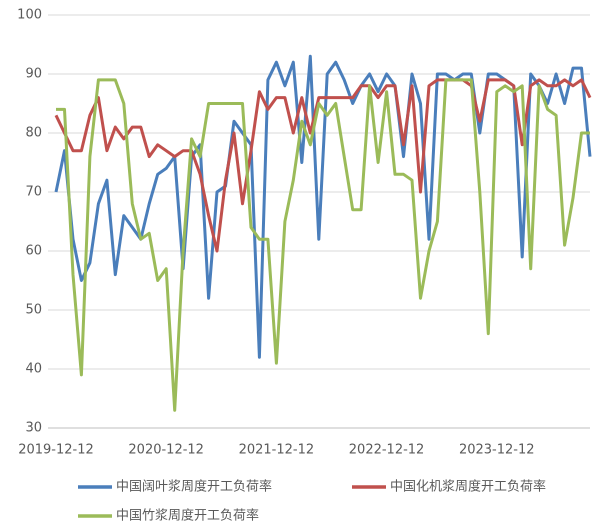 This screenshot has width=616, height=530. I want to click on y-tick-label: 100, so click(29, 15).